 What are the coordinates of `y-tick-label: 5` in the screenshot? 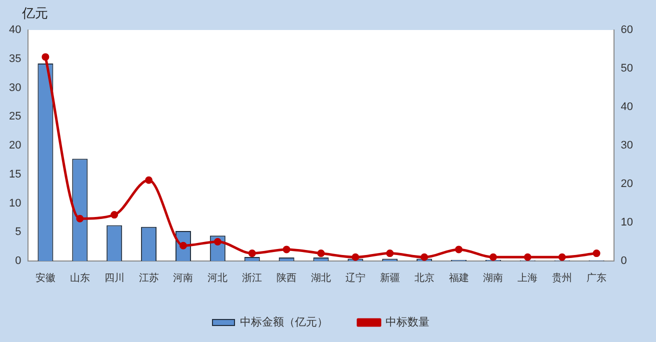 It's located at (18, 232).